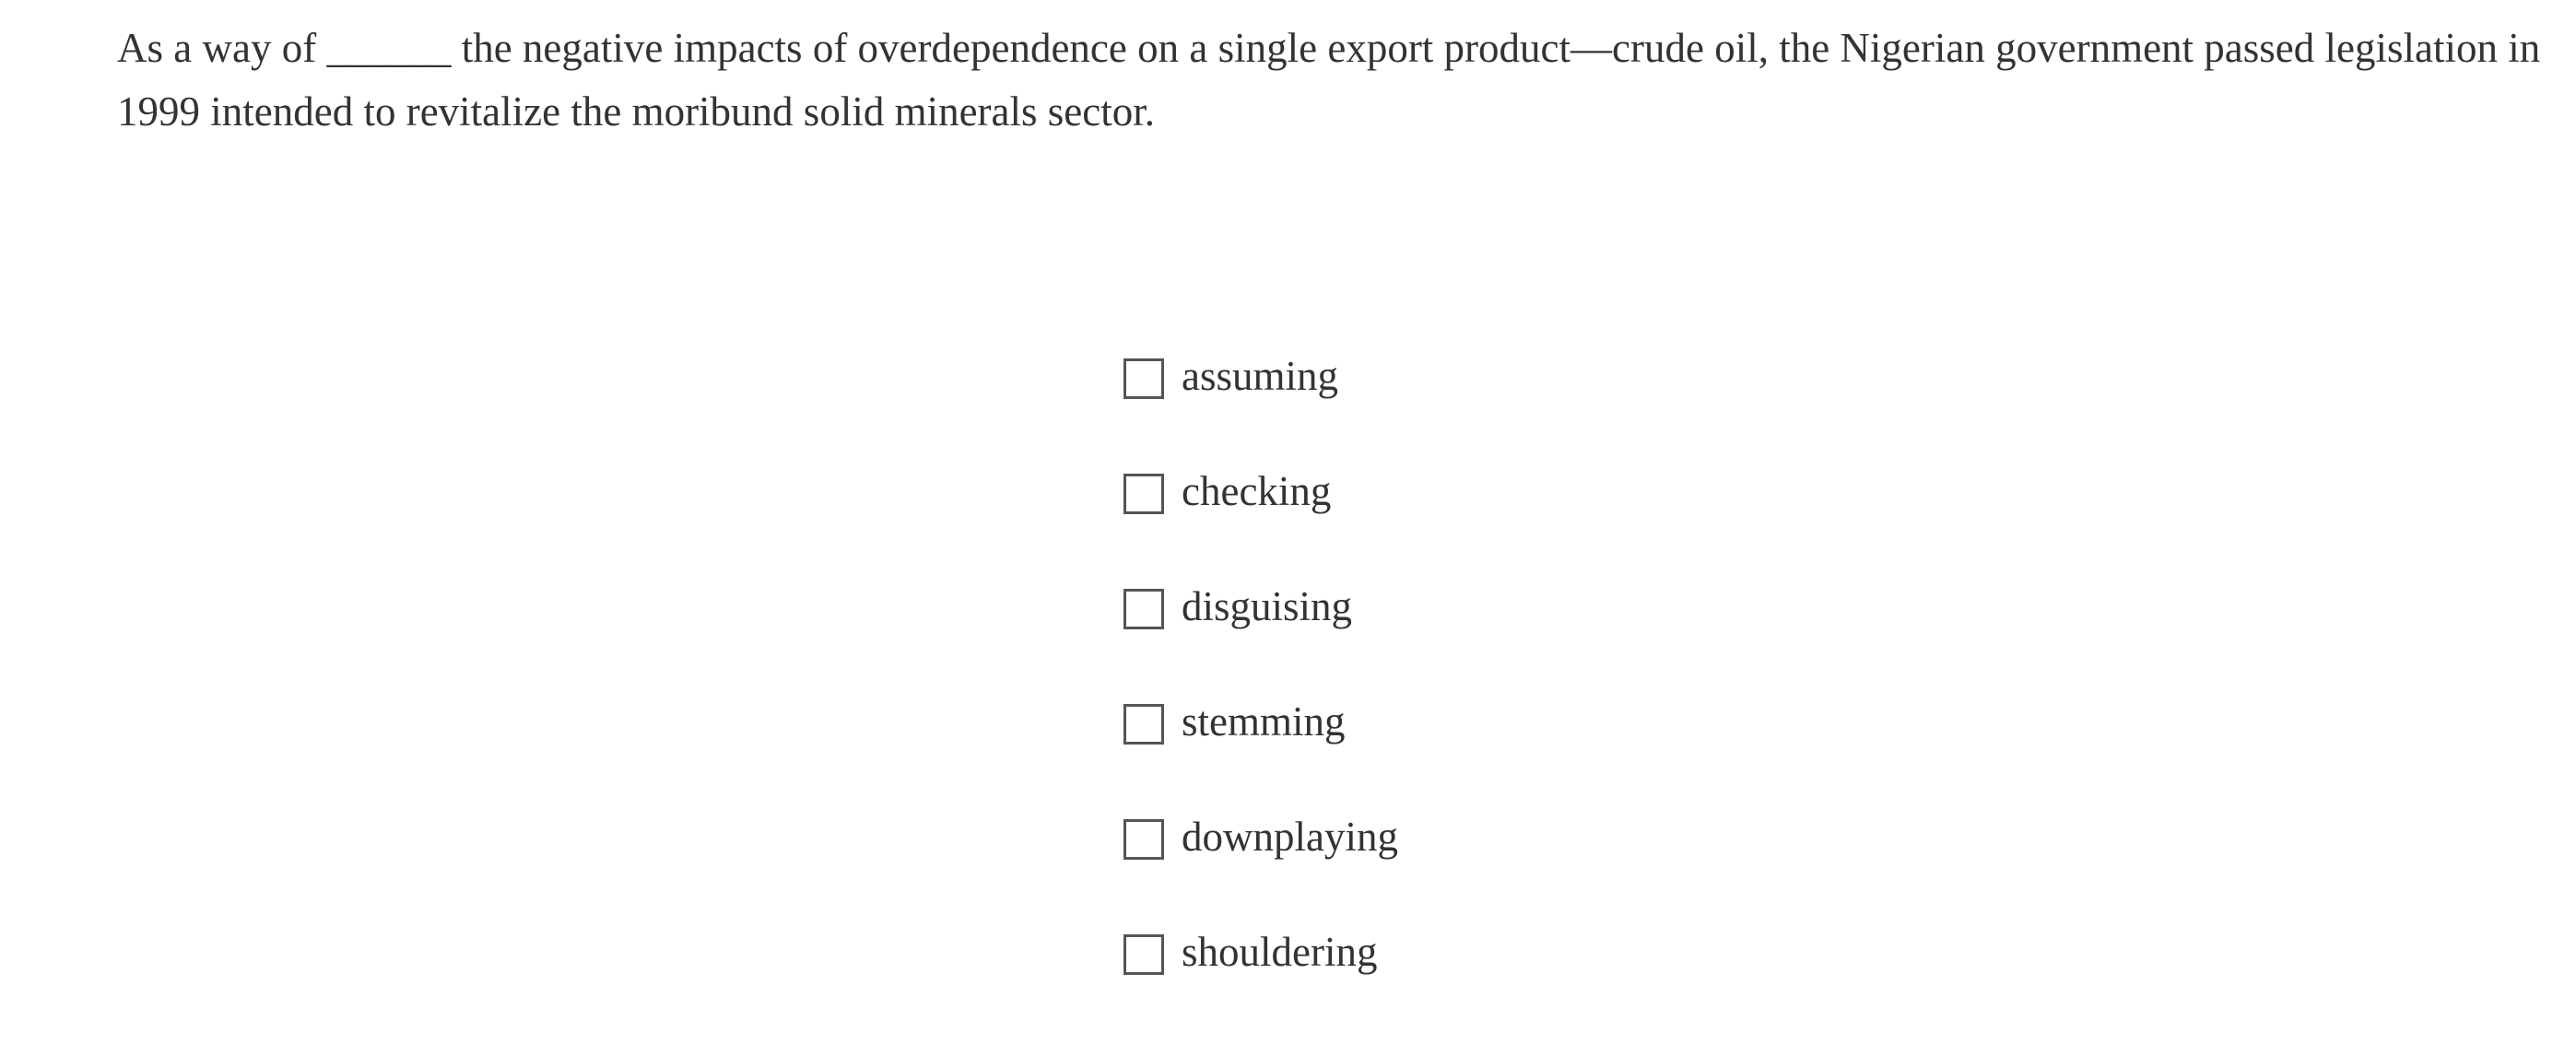 Image resolution: width=2576 pixels, height=1044 pixels. Describe the element at coordinates (1257, 491) in the screenshot. I see `option-label: checking` at that location.